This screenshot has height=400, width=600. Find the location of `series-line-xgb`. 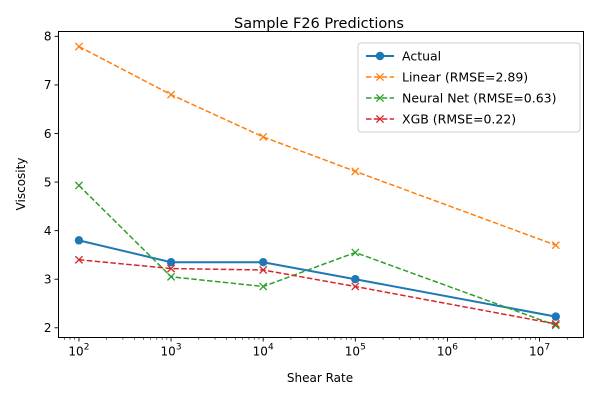

series-line-xgb is located at coordinates (317, 292).